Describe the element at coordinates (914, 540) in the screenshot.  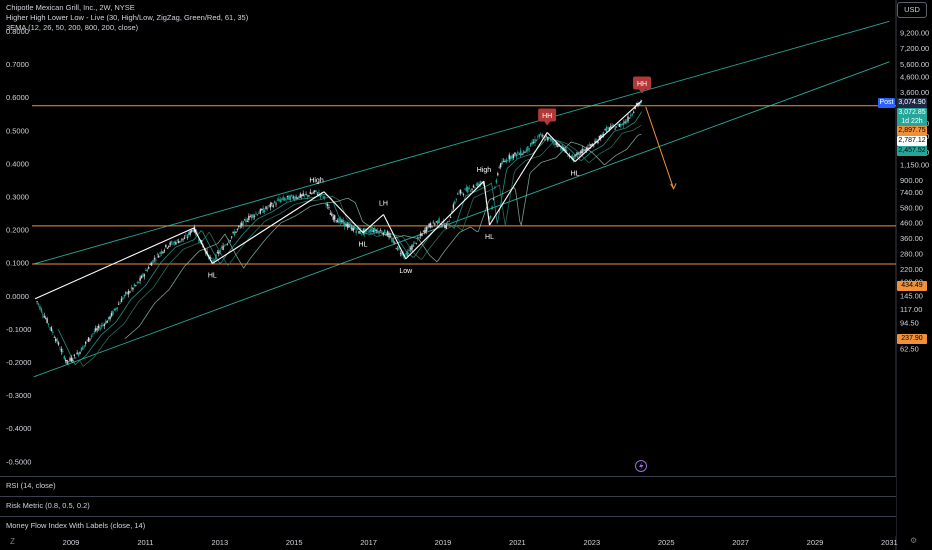
I see `settings-icon: ⚙` at that location.